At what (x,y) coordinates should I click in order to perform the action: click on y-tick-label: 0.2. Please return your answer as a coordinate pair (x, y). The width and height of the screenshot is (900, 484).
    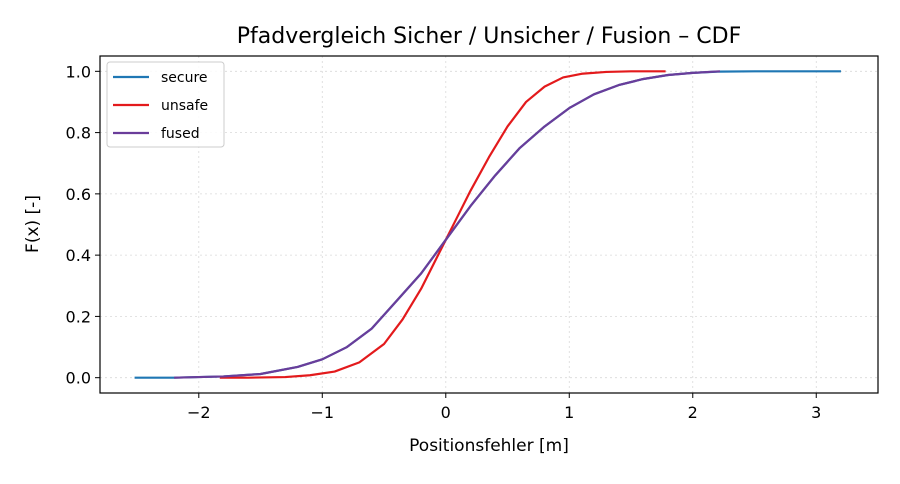
    Looking at the image, I should click on (78, 316).